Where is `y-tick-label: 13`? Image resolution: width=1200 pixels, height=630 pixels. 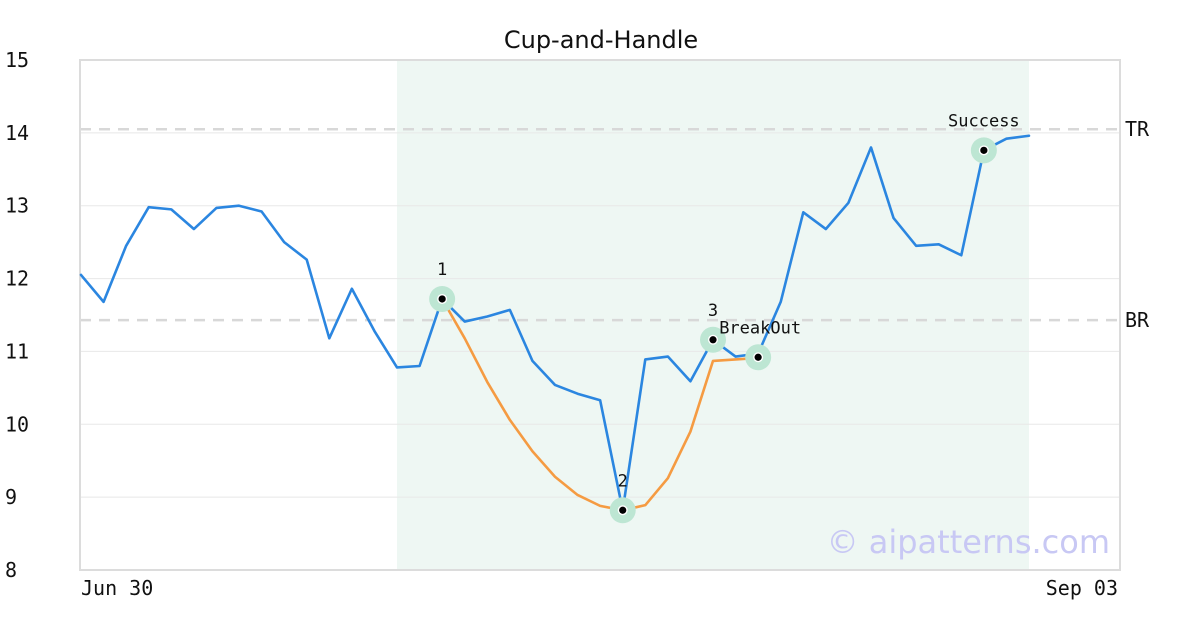 y-tick-label: 13 is located at coordinates (17, 206).